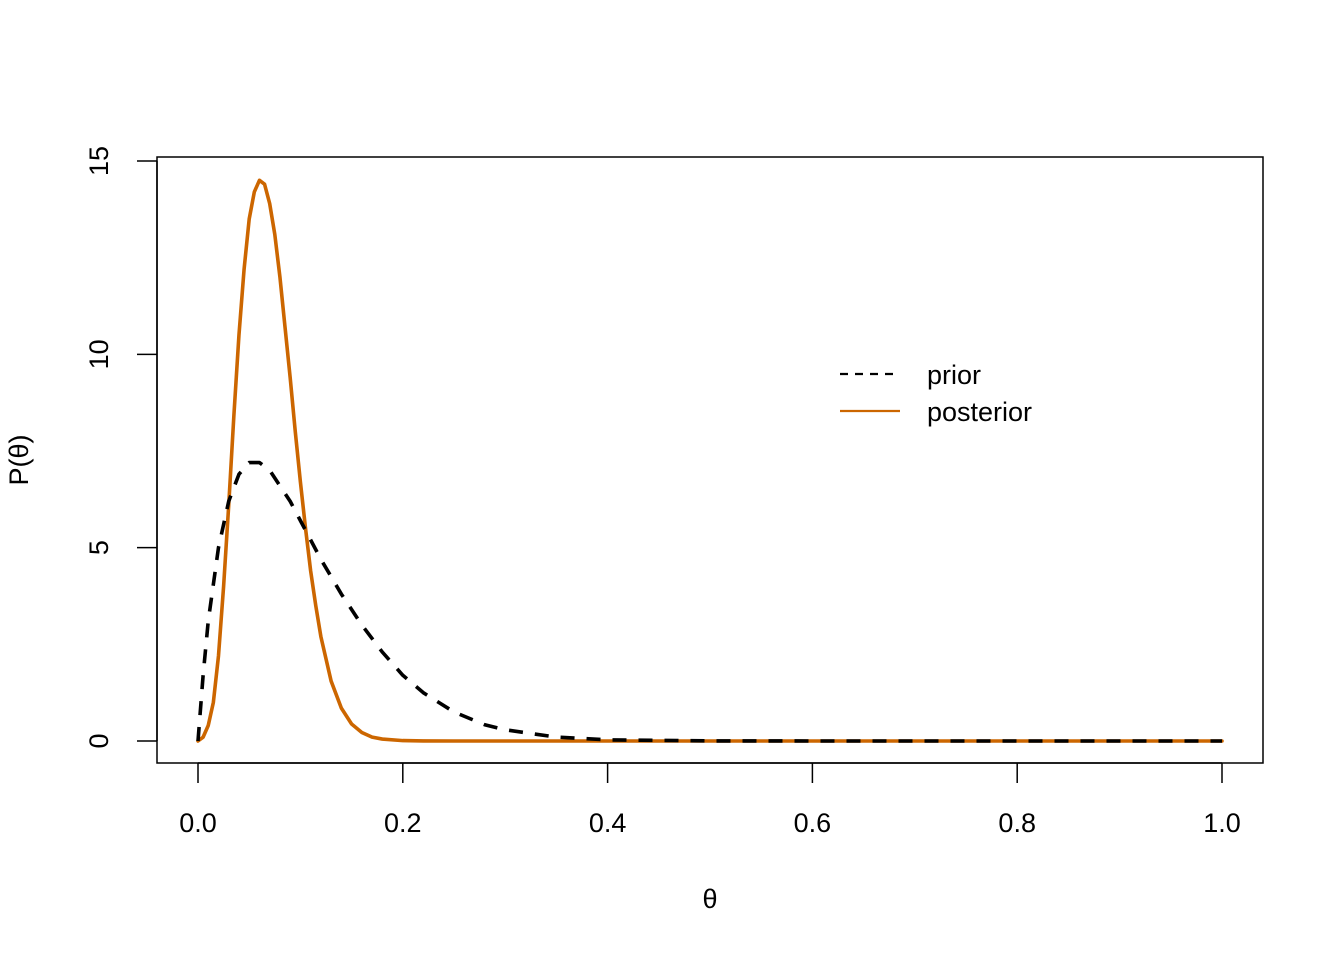 Image resolution: width=1344 pixels, height=960 pixels. I want to click on x-axis: 0.0 0.2 0.4 0.6 0.8 1.0, so click(710, 800).